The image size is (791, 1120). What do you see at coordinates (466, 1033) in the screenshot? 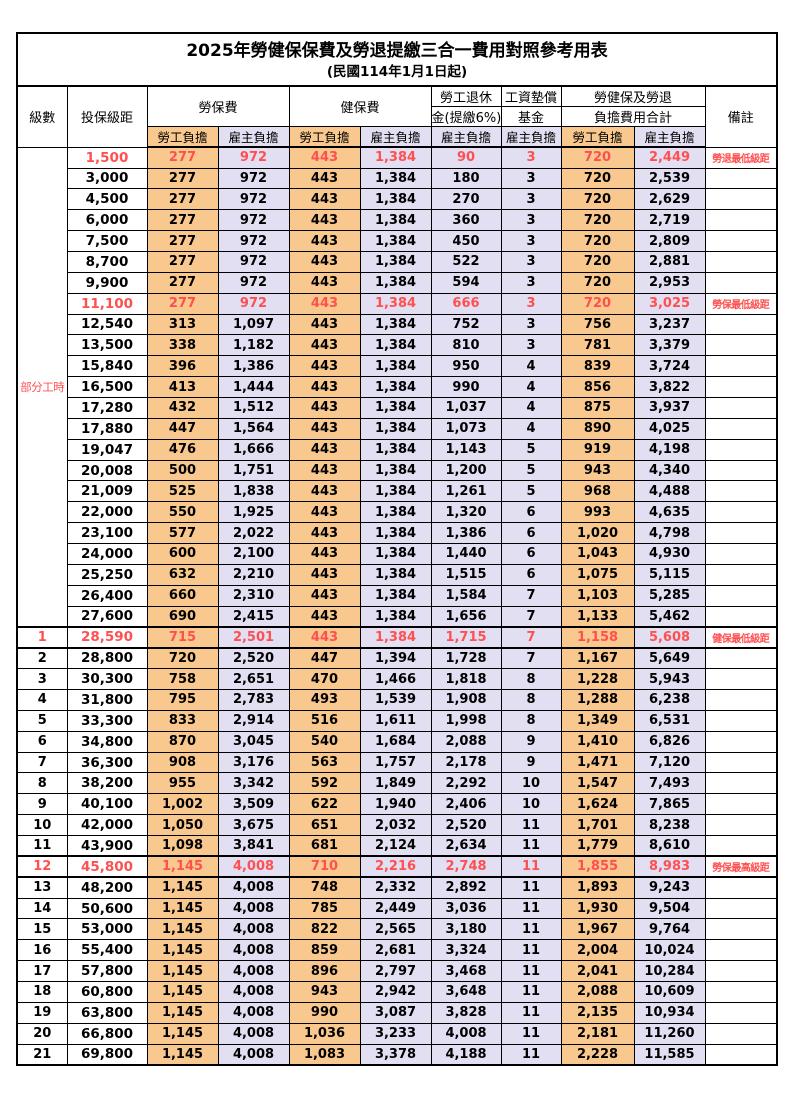
I see `cell-pension_er: 4,008` at bounding box center [466, 1033].